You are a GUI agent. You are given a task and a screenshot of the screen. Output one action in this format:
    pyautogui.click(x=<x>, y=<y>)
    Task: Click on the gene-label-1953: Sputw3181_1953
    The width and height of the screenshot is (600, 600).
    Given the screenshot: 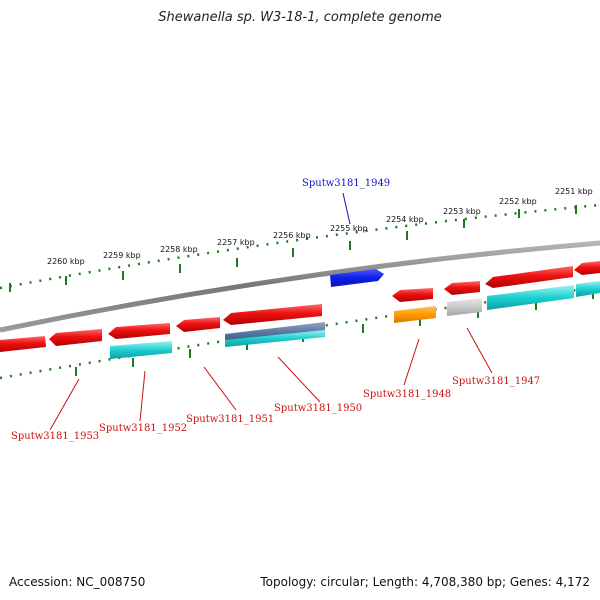 What is the action you would take?
    pyautogui.click(x=55, y=436)
    